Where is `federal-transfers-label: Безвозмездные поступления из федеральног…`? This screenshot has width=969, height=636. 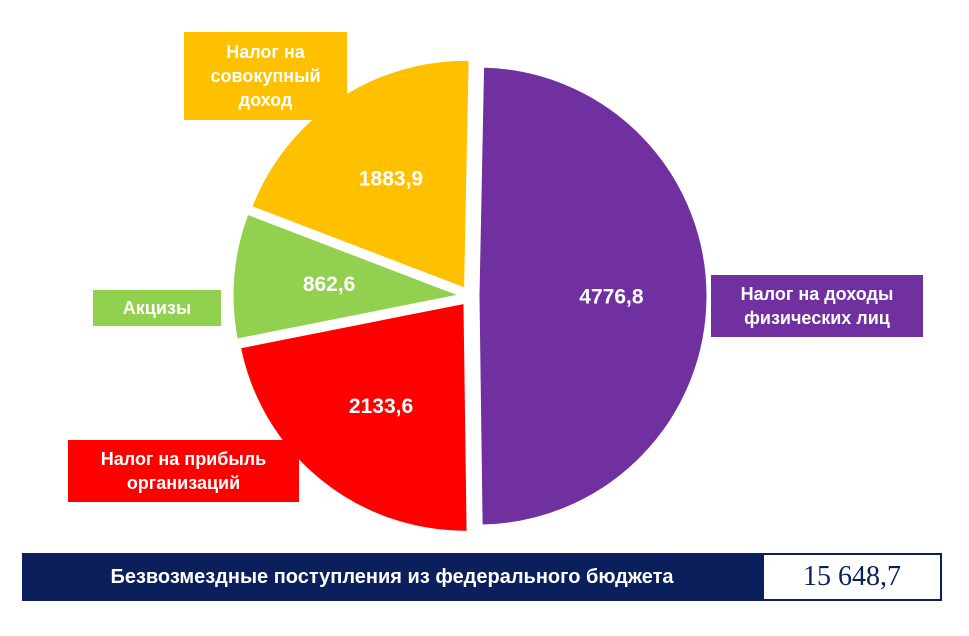
federal-transfers-label: Безвозмездные поступления из федеральног… is located at coordinates (392, 577).